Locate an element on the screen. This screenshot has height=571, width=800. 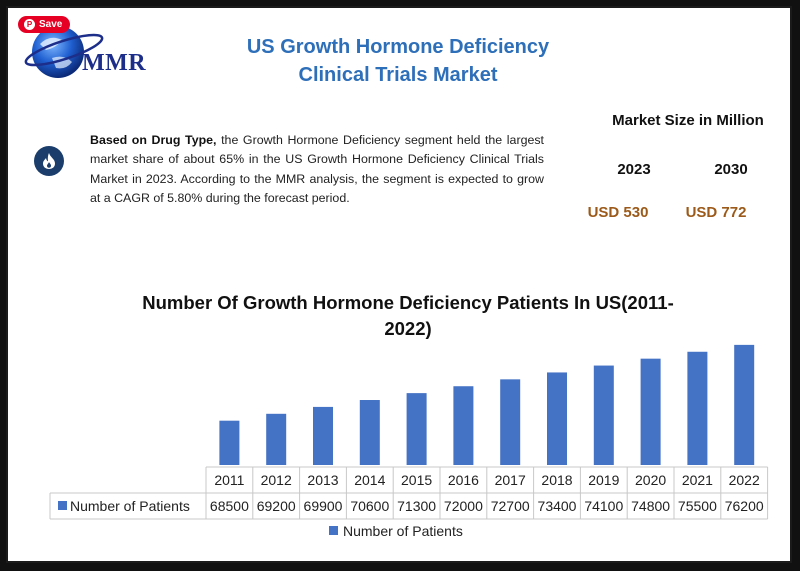
summary-bold: Based on Drug Type, is located at coordinates (153, 140).